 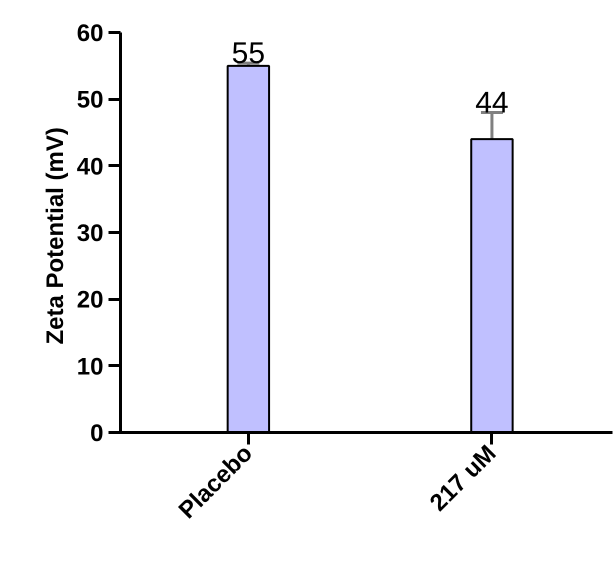 What do you see at coordinates (90, 233) in the screenshot?
I see `y-tick-label: 30` at bounding box center [90, 233].